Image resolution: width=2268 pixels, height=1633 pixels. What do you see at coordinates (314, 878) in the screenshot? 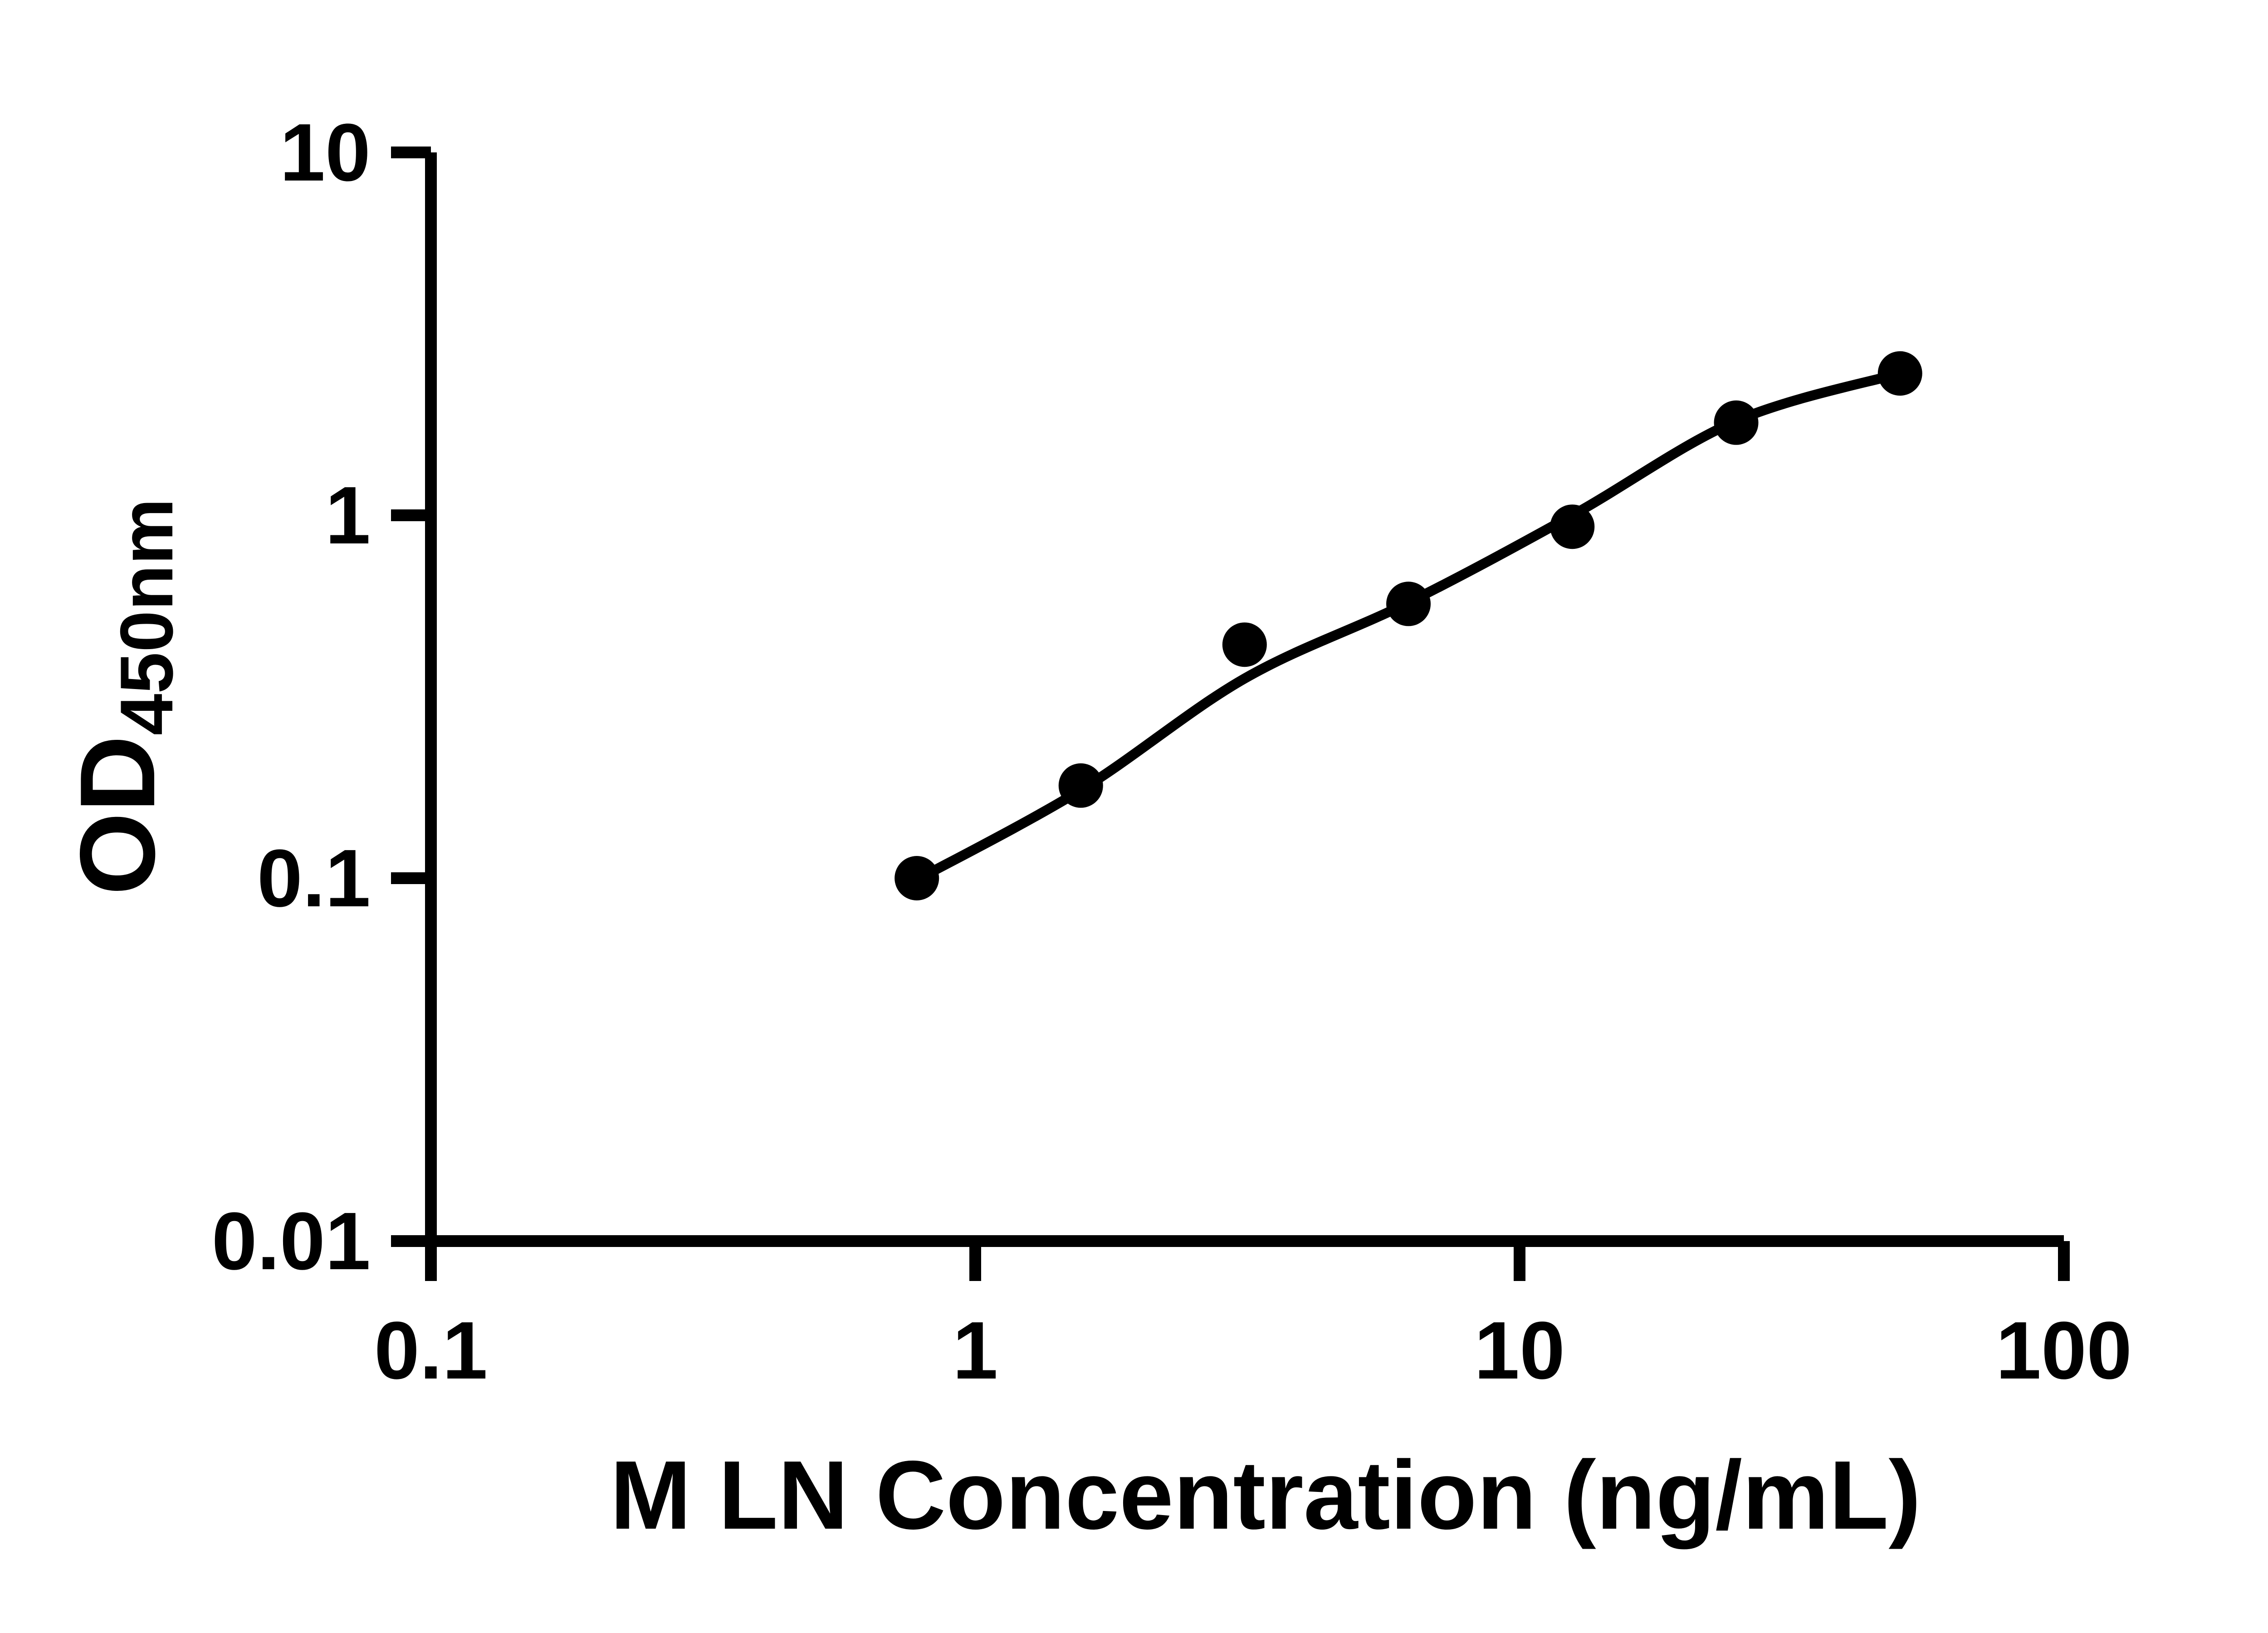
I see `y-tick-label: 0.1` at bounding box center [314, 878].